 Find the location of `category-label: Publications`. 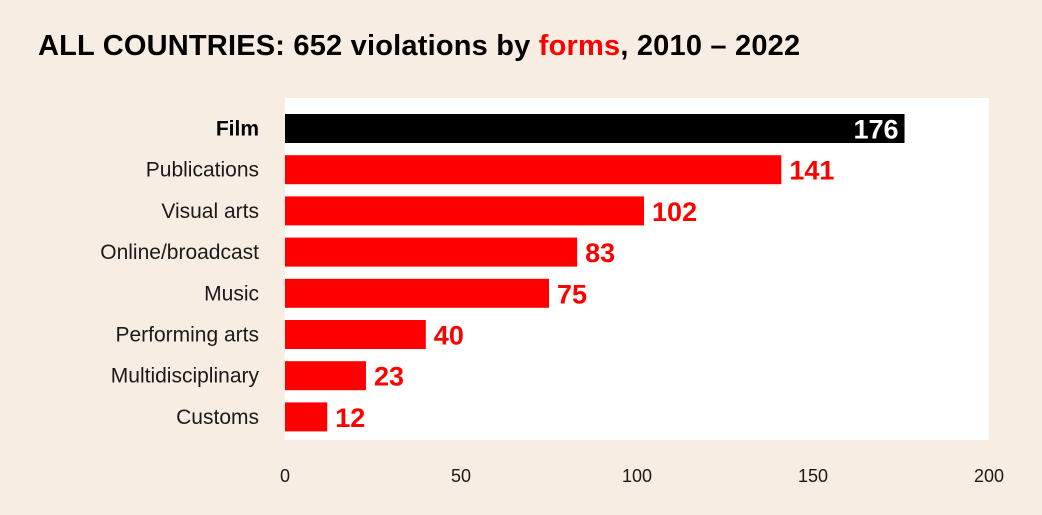

category-label: Publications is located at coordinates (202, 170).